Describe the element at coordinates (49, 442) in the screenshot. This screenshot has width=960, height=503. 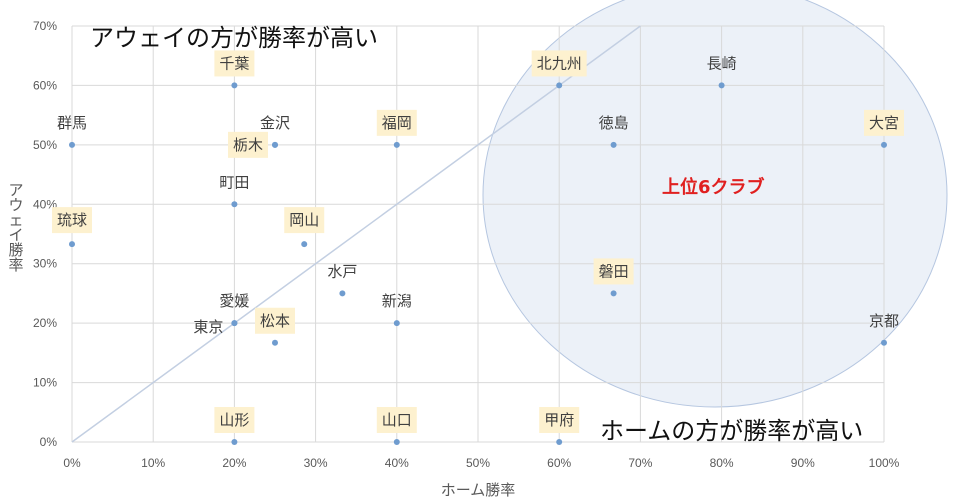
I see `y-tick-label: 0%` at that location.